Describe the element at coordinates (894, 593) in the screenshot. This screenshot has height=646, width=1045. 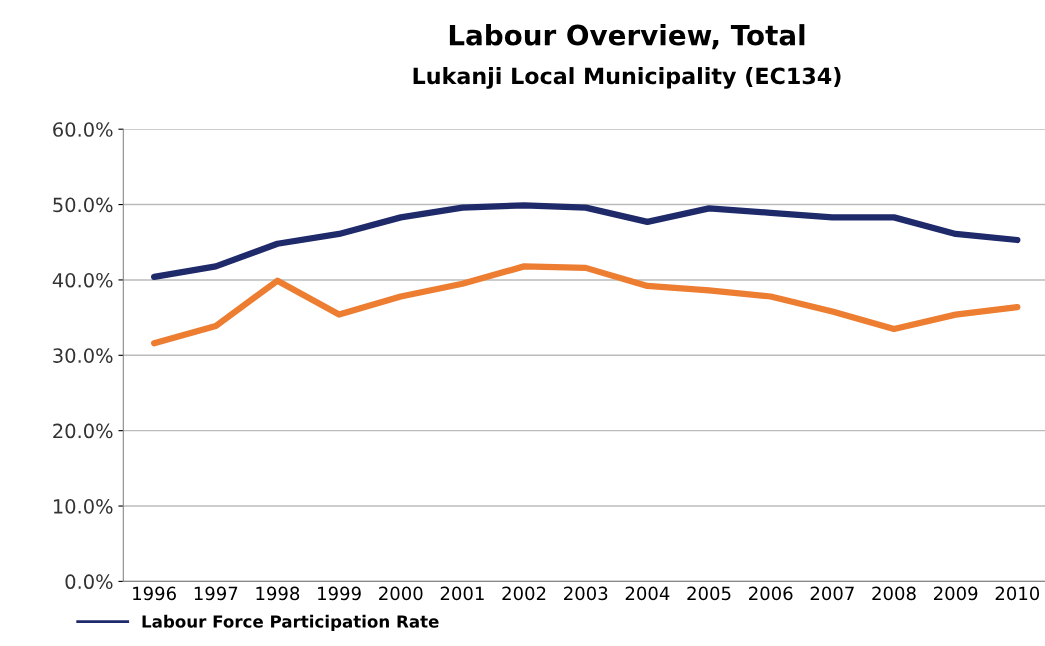
I see `x-tick-label: 2008` at that location.